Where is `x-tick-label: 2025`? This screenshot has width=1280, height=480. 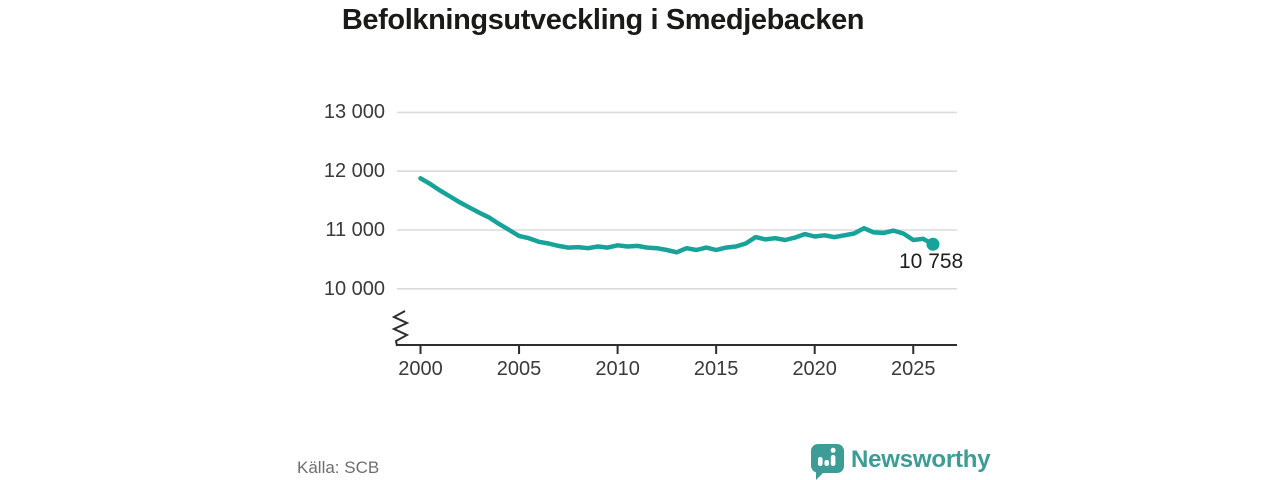
x-tick-label: 2025 is located at coordinates (913, 369).